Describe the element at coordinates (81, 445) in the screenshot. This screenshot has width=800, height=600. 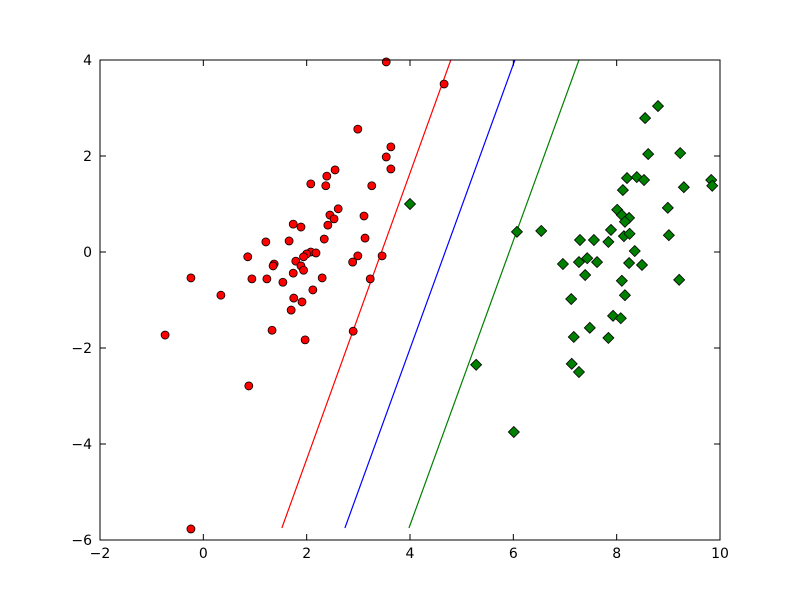
I see `y-tick-label: −4` at that location.